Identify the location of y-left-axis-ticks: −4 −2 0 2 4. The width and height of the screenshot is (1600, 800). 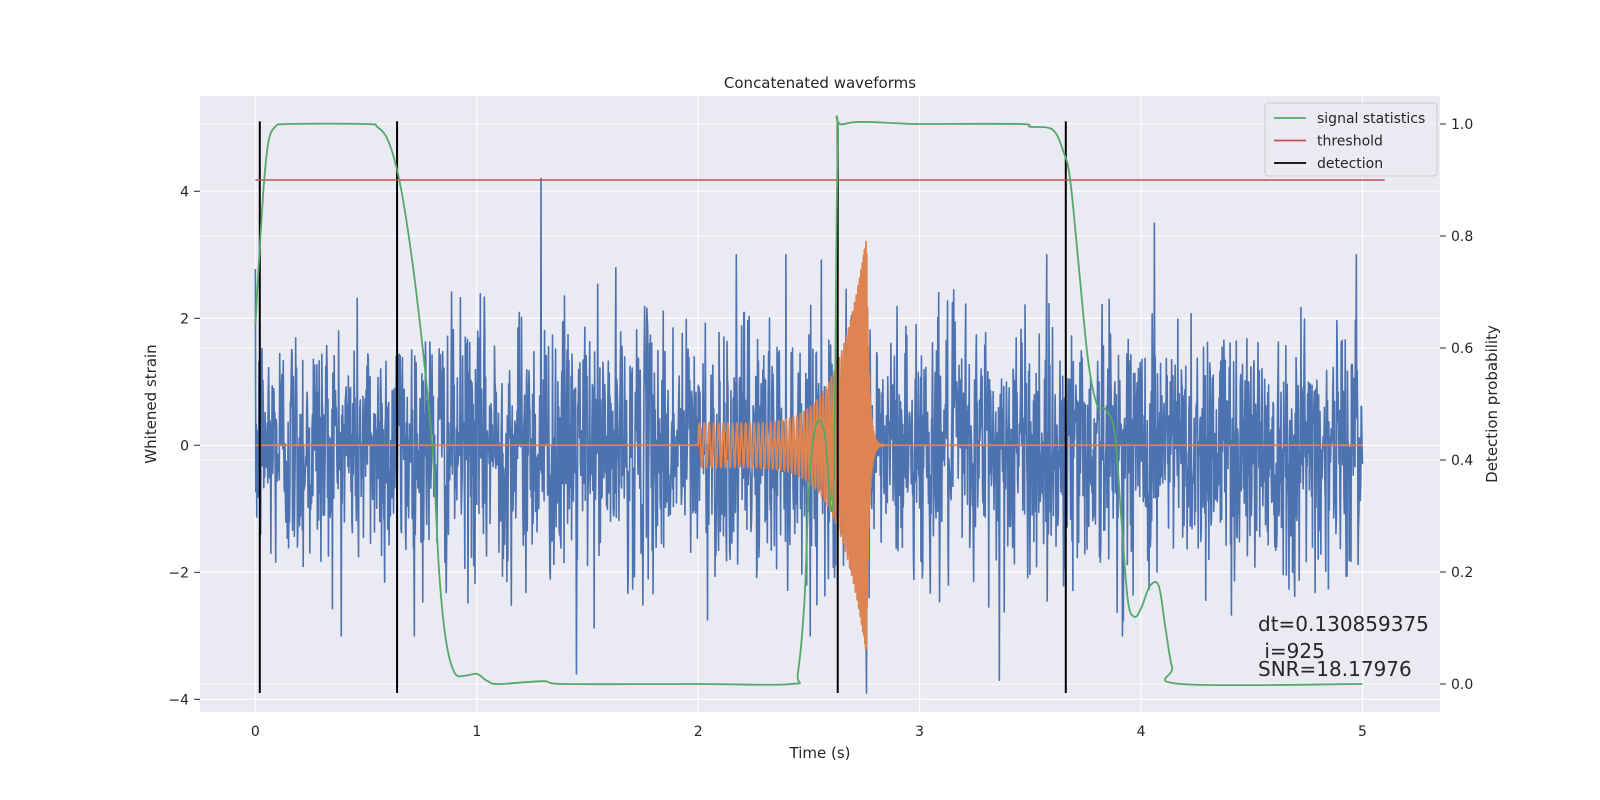
(184, 446).